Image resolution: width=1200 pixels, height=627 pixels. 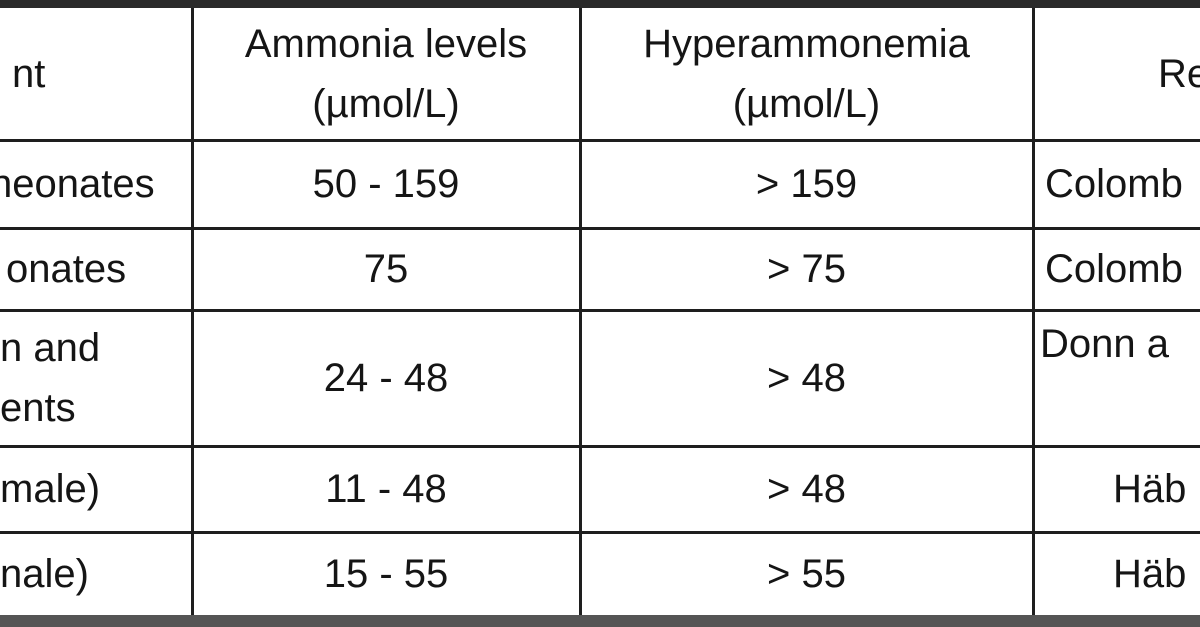 I want to click on table-cell: nale), so click(x=44, y=574).